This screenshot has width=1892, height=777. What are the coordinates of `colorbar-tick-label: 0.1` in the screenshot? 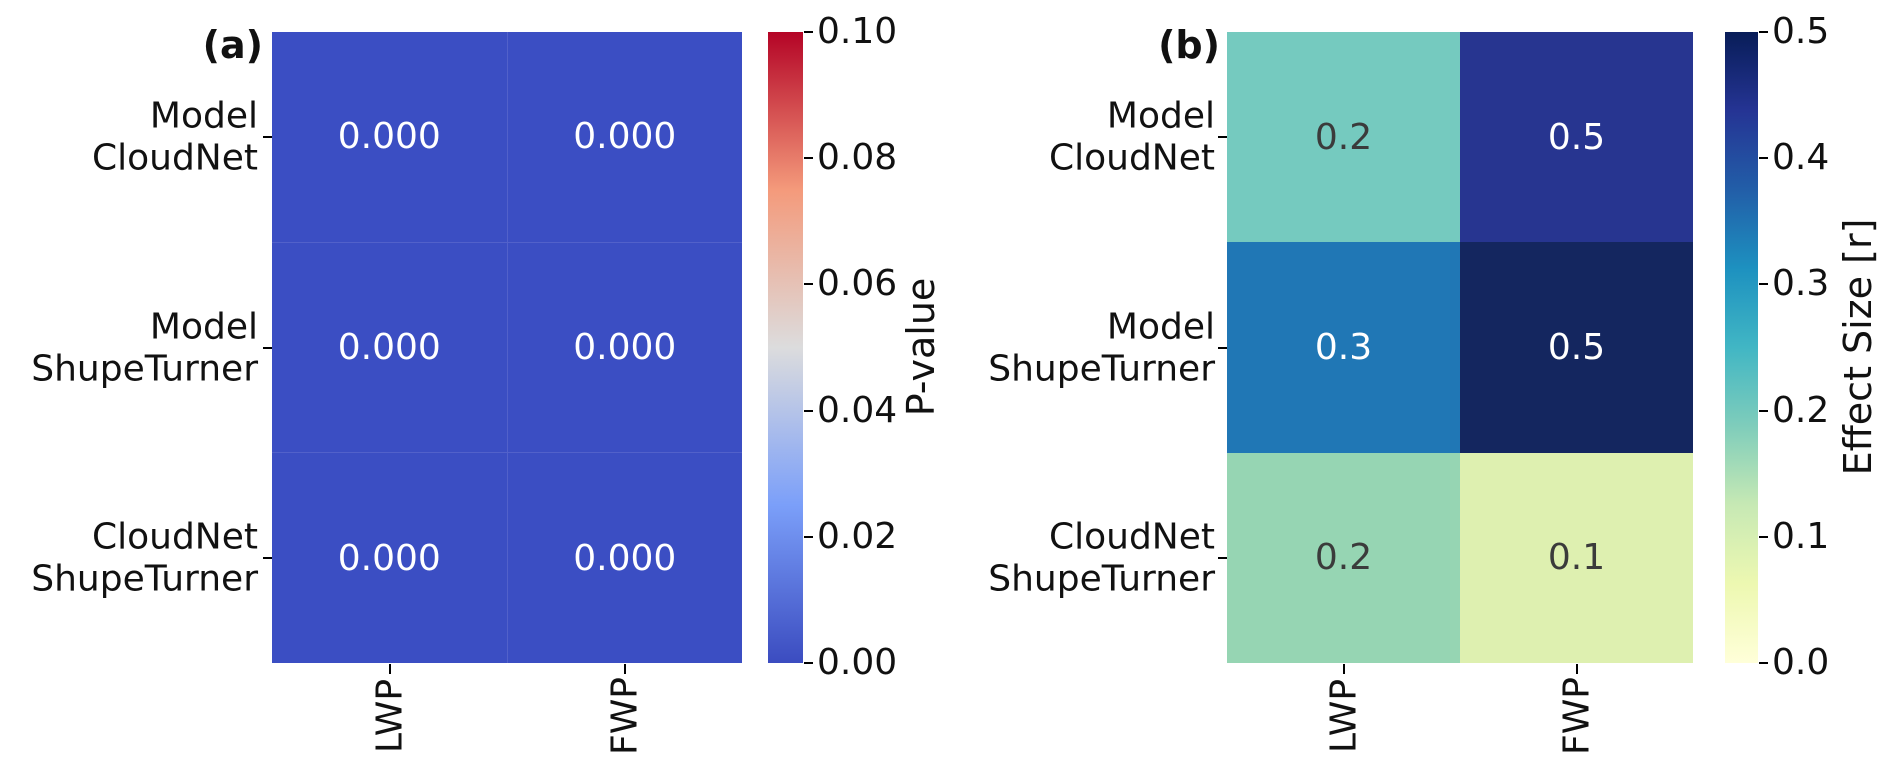 It's located at (1801, 536).